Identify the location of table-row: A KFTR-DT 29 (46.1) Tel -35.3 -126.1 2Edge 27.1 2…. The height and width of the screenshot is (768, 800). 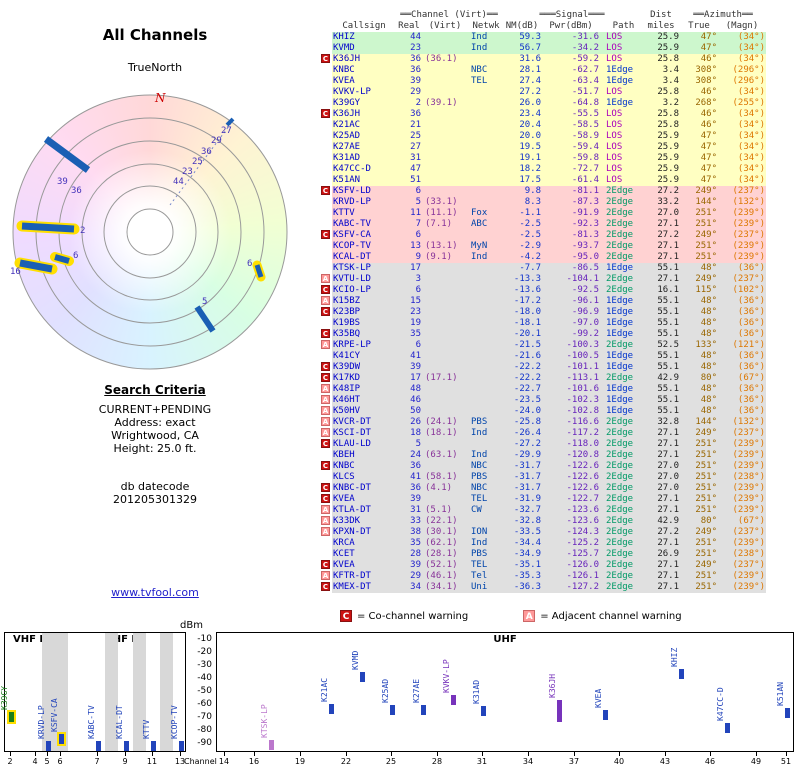
(543, 576).